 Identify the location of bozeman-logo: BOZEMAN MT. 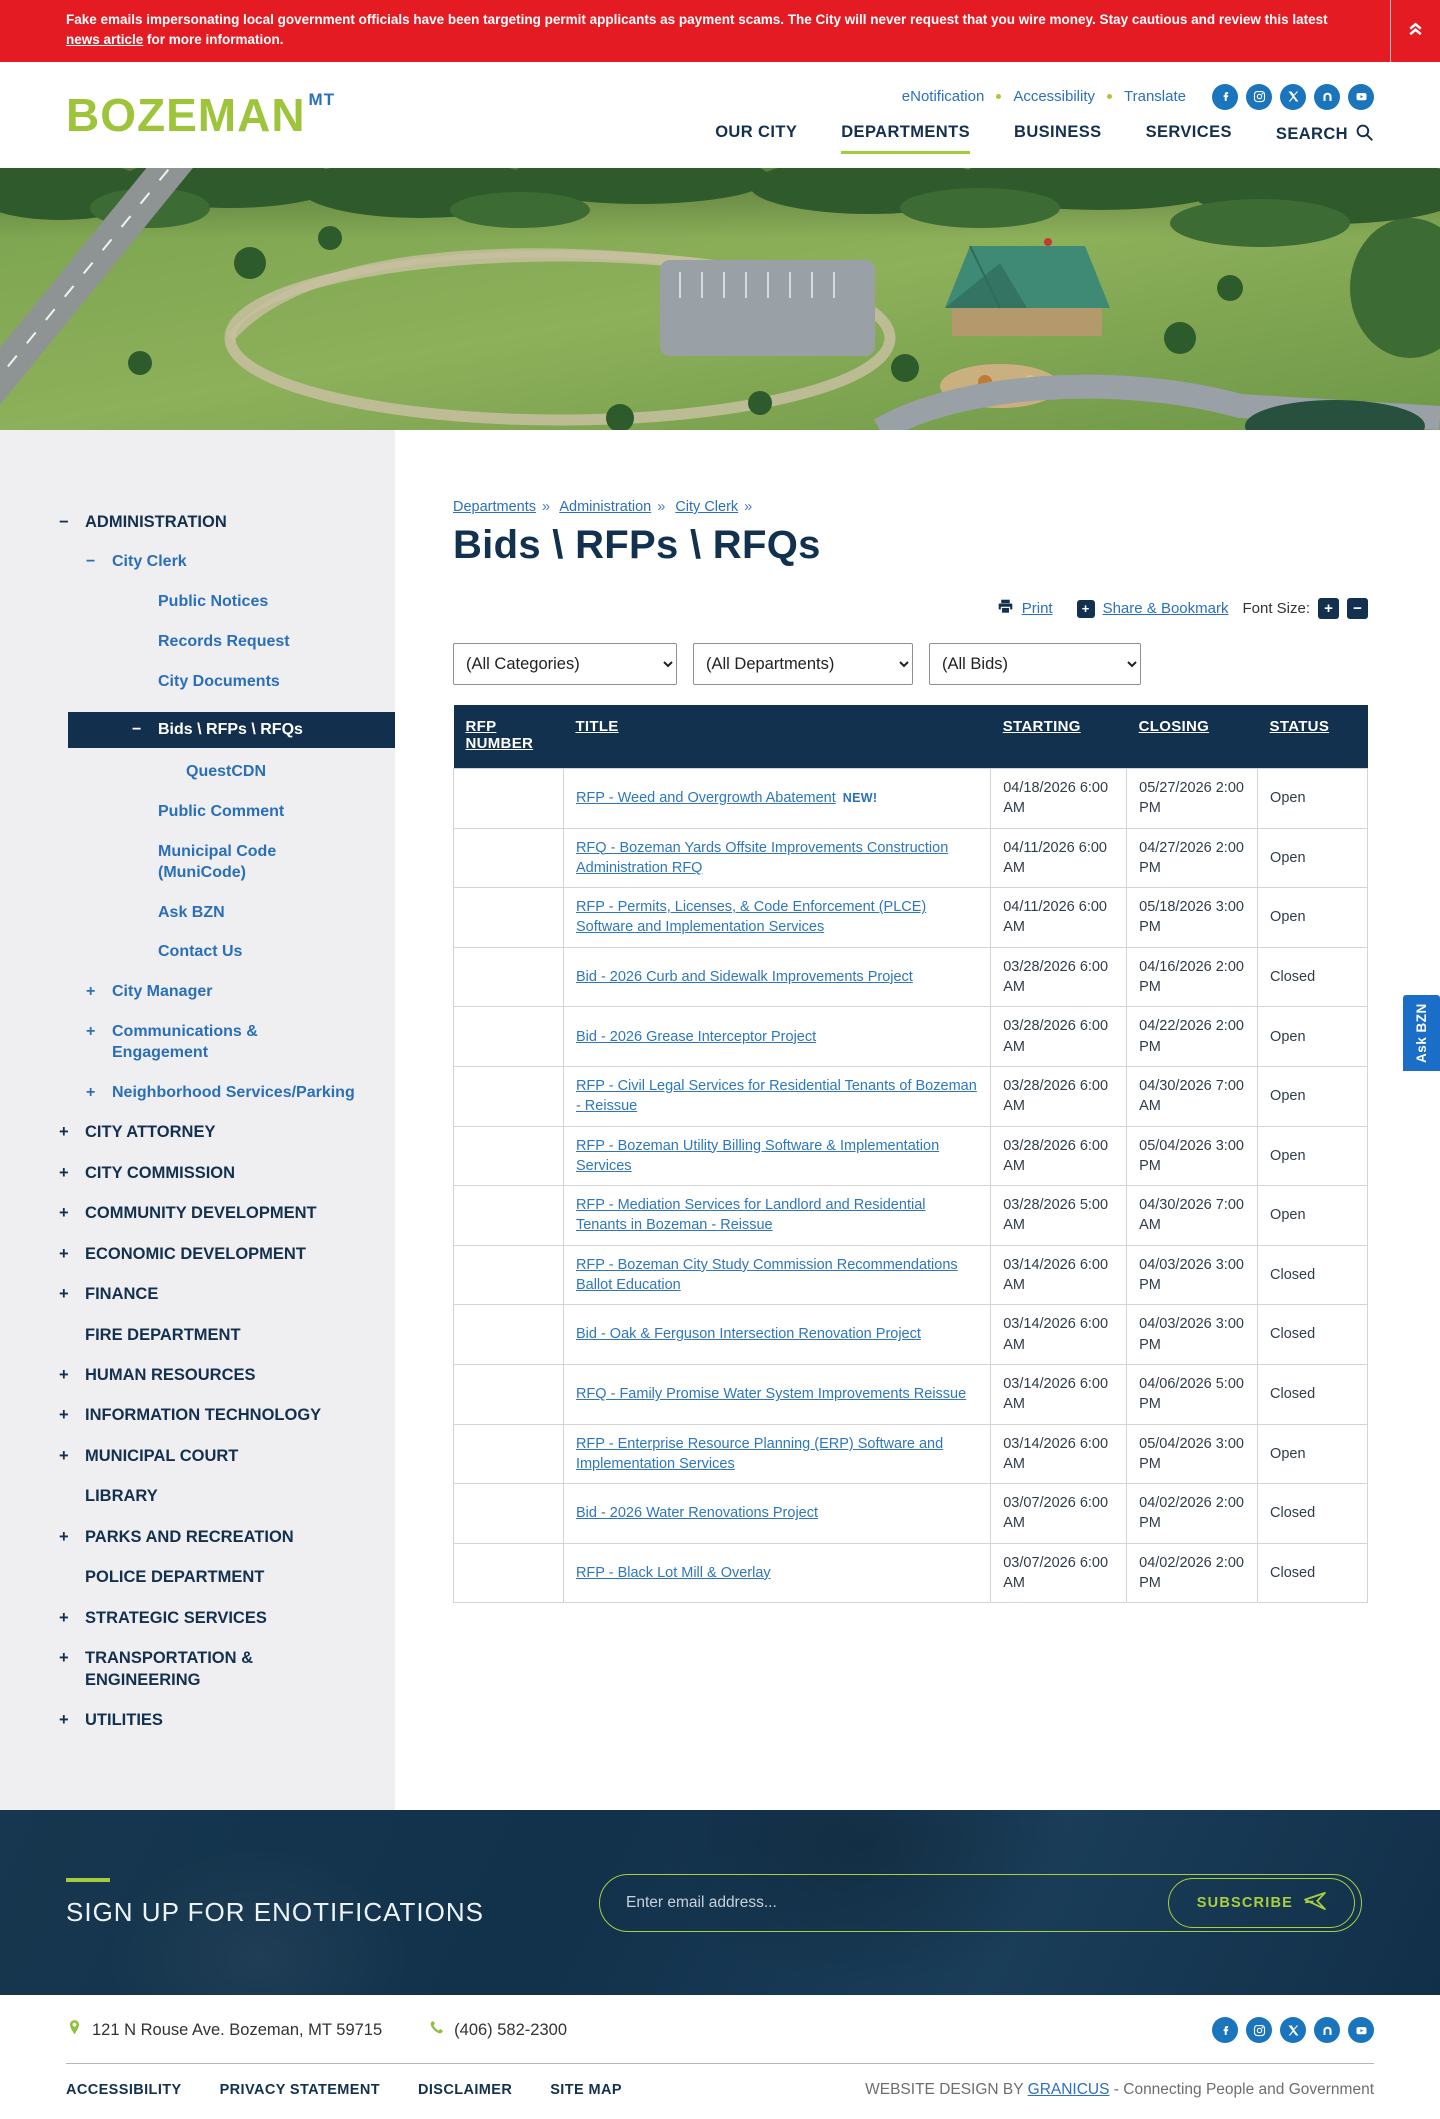
(200, 114).